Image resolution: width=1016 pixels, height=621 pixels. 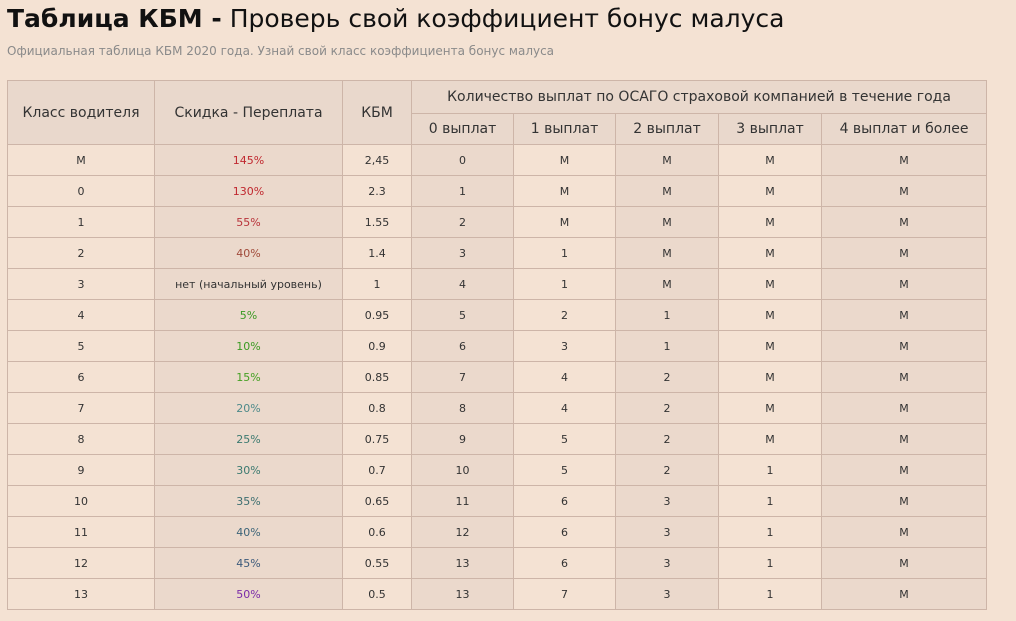 What do you see at coordinates (377, 222) in the screenshot?
I see `cell-kbm: 1.55` at bounding box center [377, 222].